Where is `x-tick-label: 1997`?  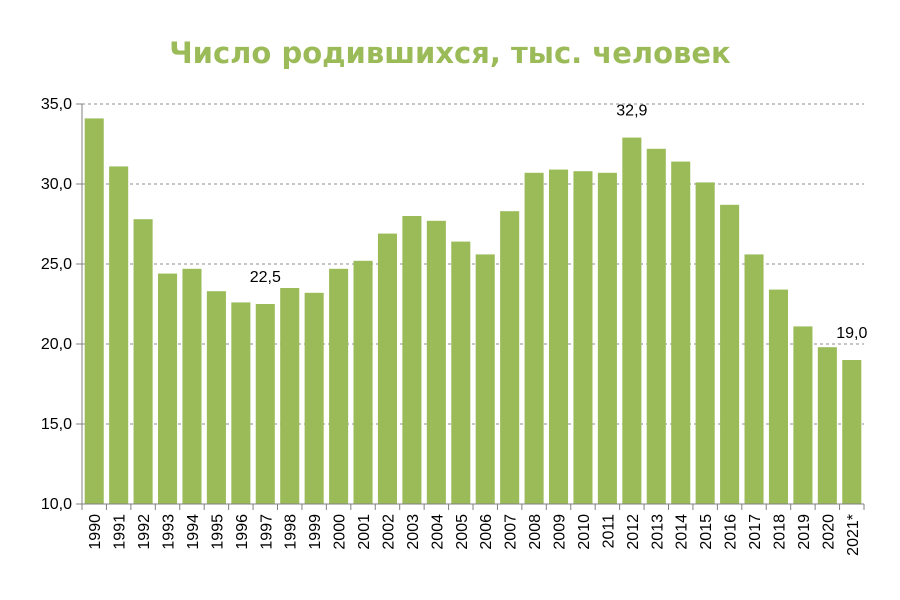
x-tick-label: 1997 is located at coordinates (266, 532).